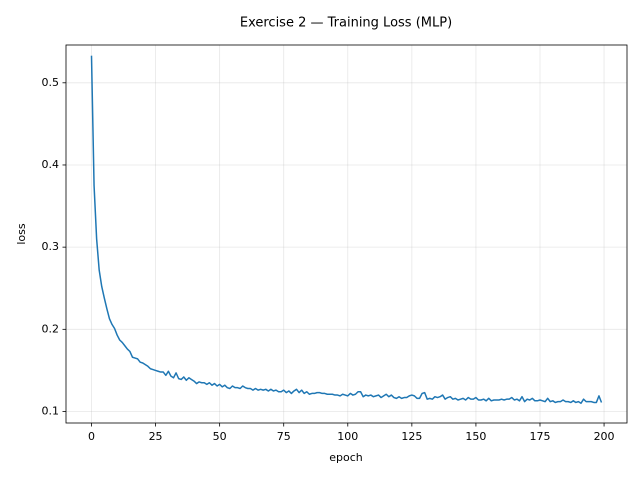  What do you see at coordinates (347, 436) in the screenshot?
I see `x-tick-label: 100` at bounding box center [347, 436].